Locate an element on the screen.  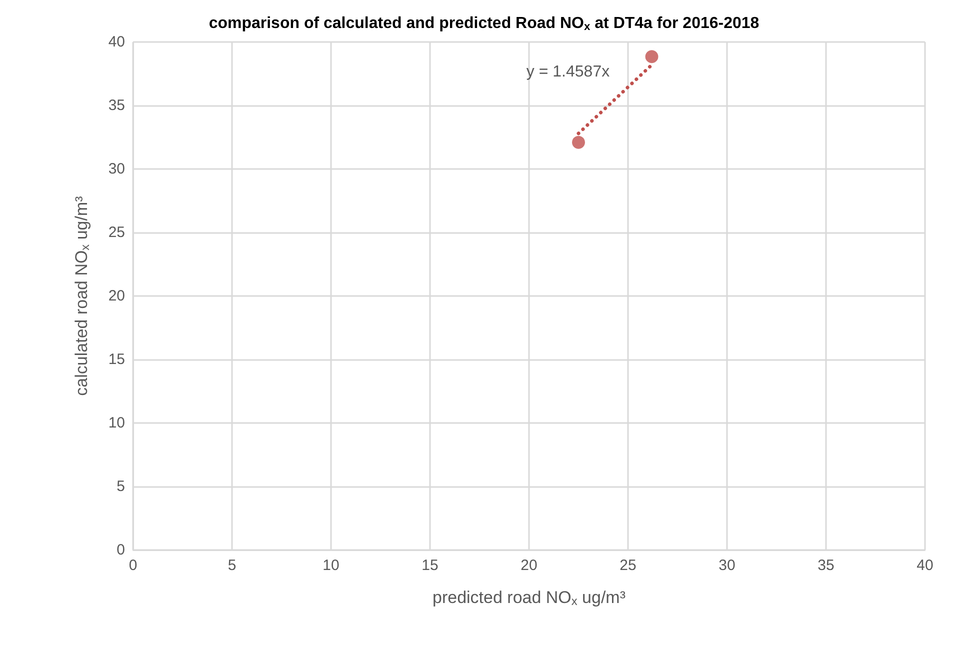
x-tick-label: 40 is located at coordinates (925, 565).